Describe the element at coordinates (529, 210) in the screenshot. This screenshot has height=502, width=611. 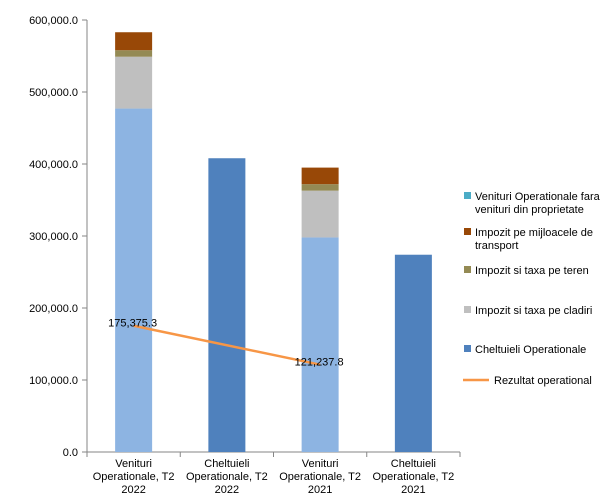
I see `legend-label-line: venituri din proprietate` at that location.